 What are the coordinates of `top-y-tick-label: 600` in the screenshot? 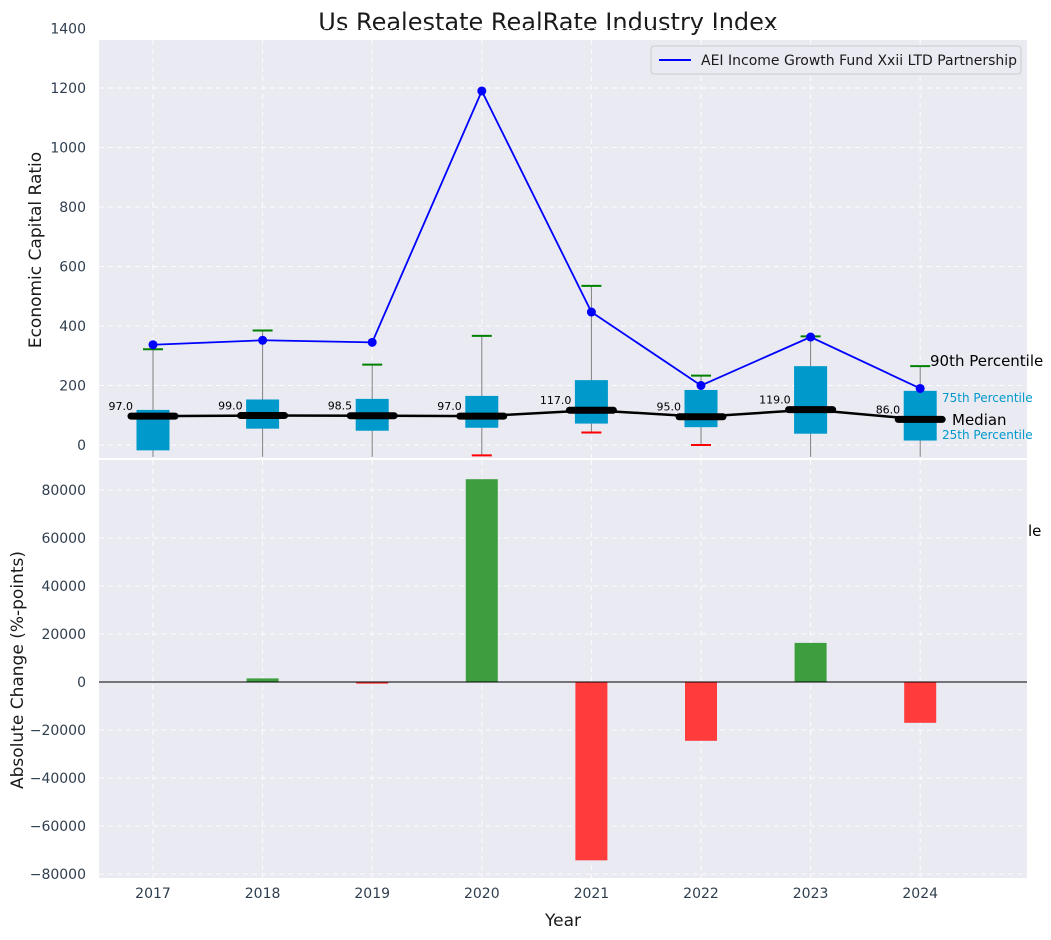 It's located at (72, 268).